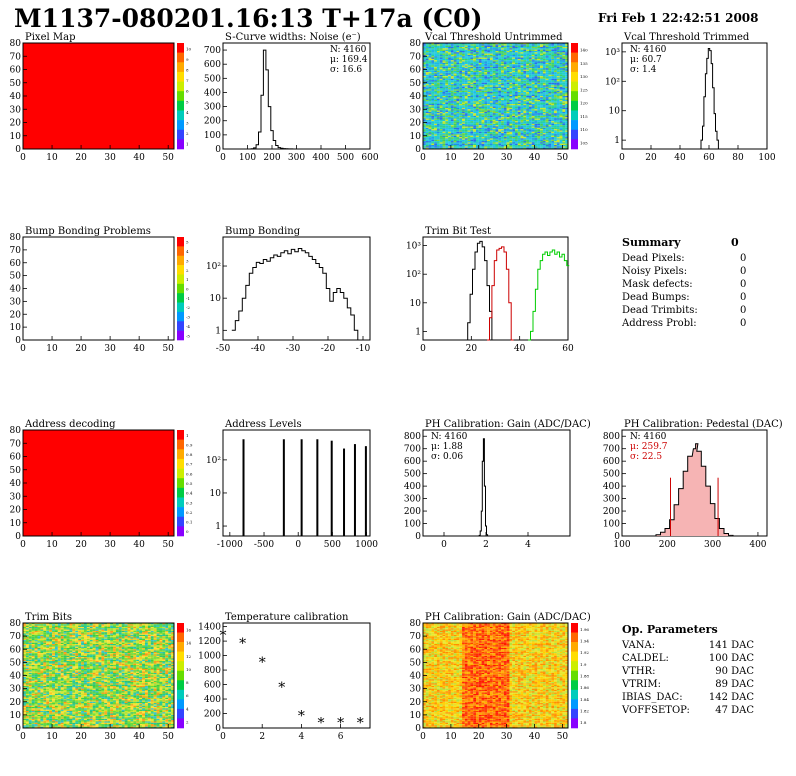 The height and width of the screenshot is (776, 796). I want to click on summary-total: 0, so click(735, 242).